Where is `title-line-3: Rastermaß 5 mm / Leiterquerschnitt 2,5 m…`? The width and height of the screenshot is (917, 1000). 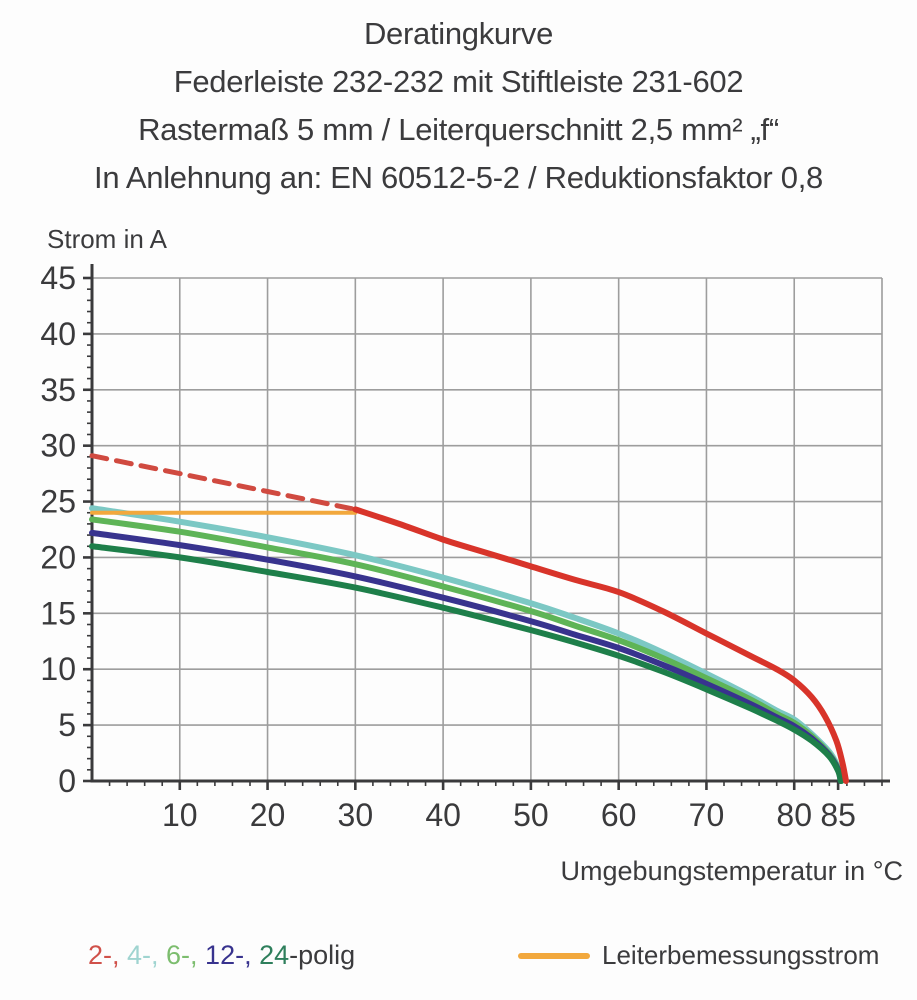 title-line-3: Rastermaß 5 mm / Leiterquerschnitt 2,5 m… is located at coordinates (458, 129).